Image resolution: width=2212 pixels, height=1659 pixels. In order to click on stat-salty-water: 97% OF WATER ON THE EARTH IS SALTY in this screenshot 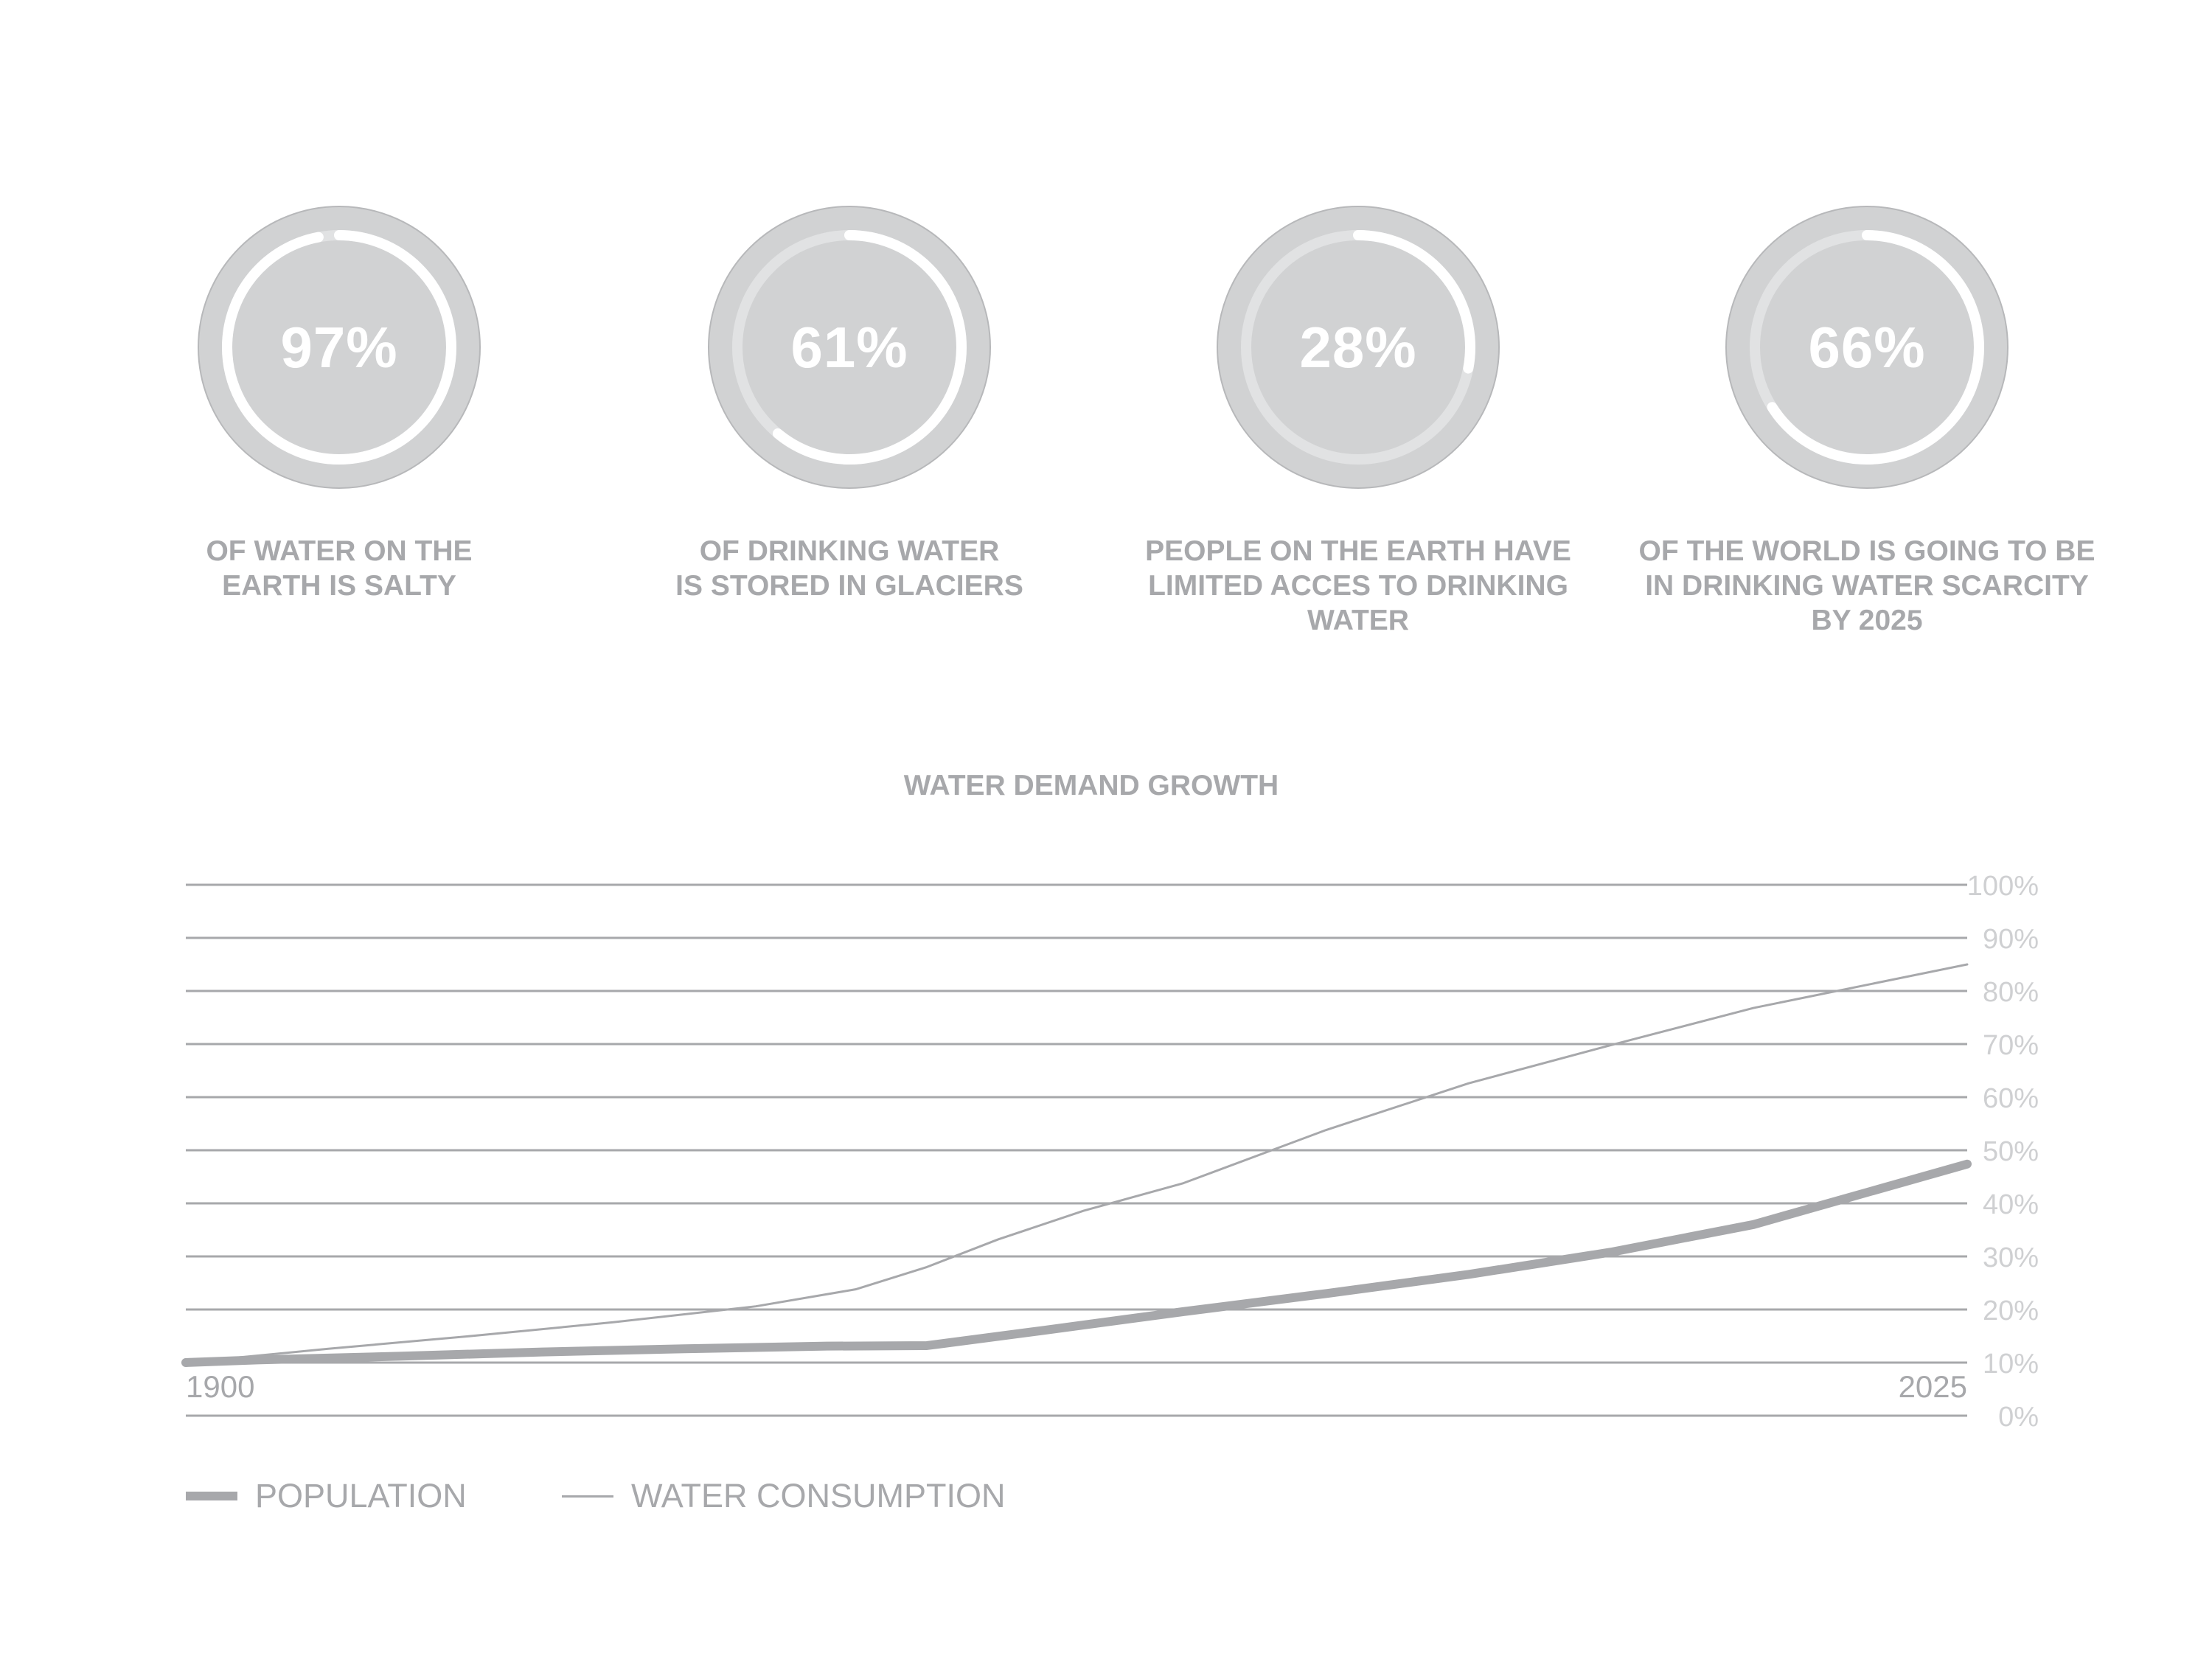, I will do `click(339, 441)`.